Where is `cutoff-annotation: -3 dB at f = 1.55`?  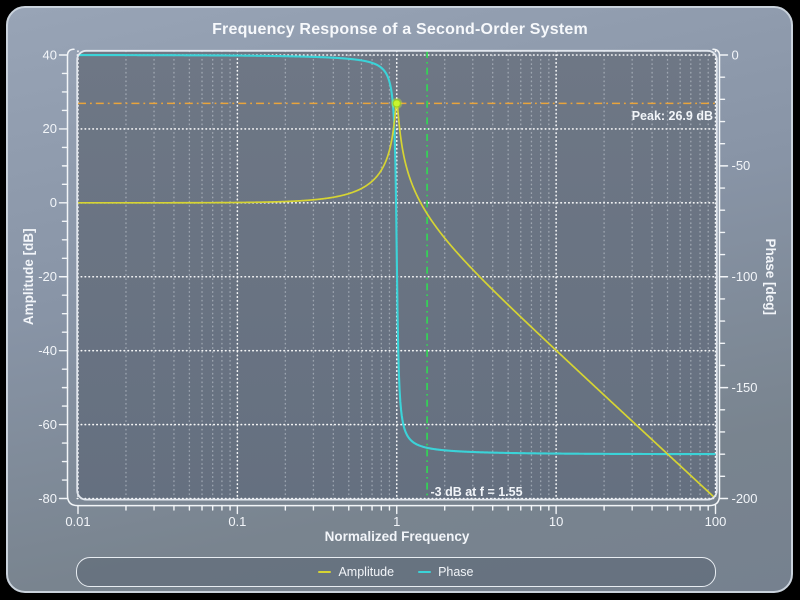 cutoff-annotation: -3 dB at f = 1.55 is located at coordinates (477, 492).